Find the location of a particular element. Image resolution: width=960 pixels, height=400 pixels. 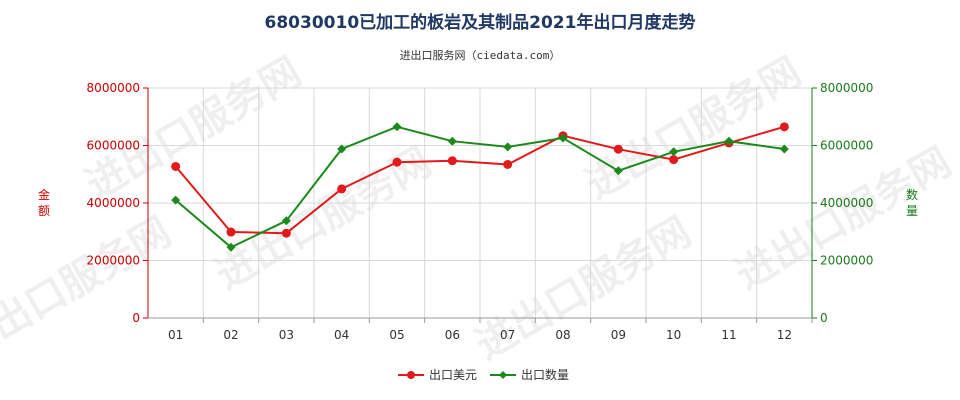

left-tick-label: 0 is located at coordinates (136, 318).